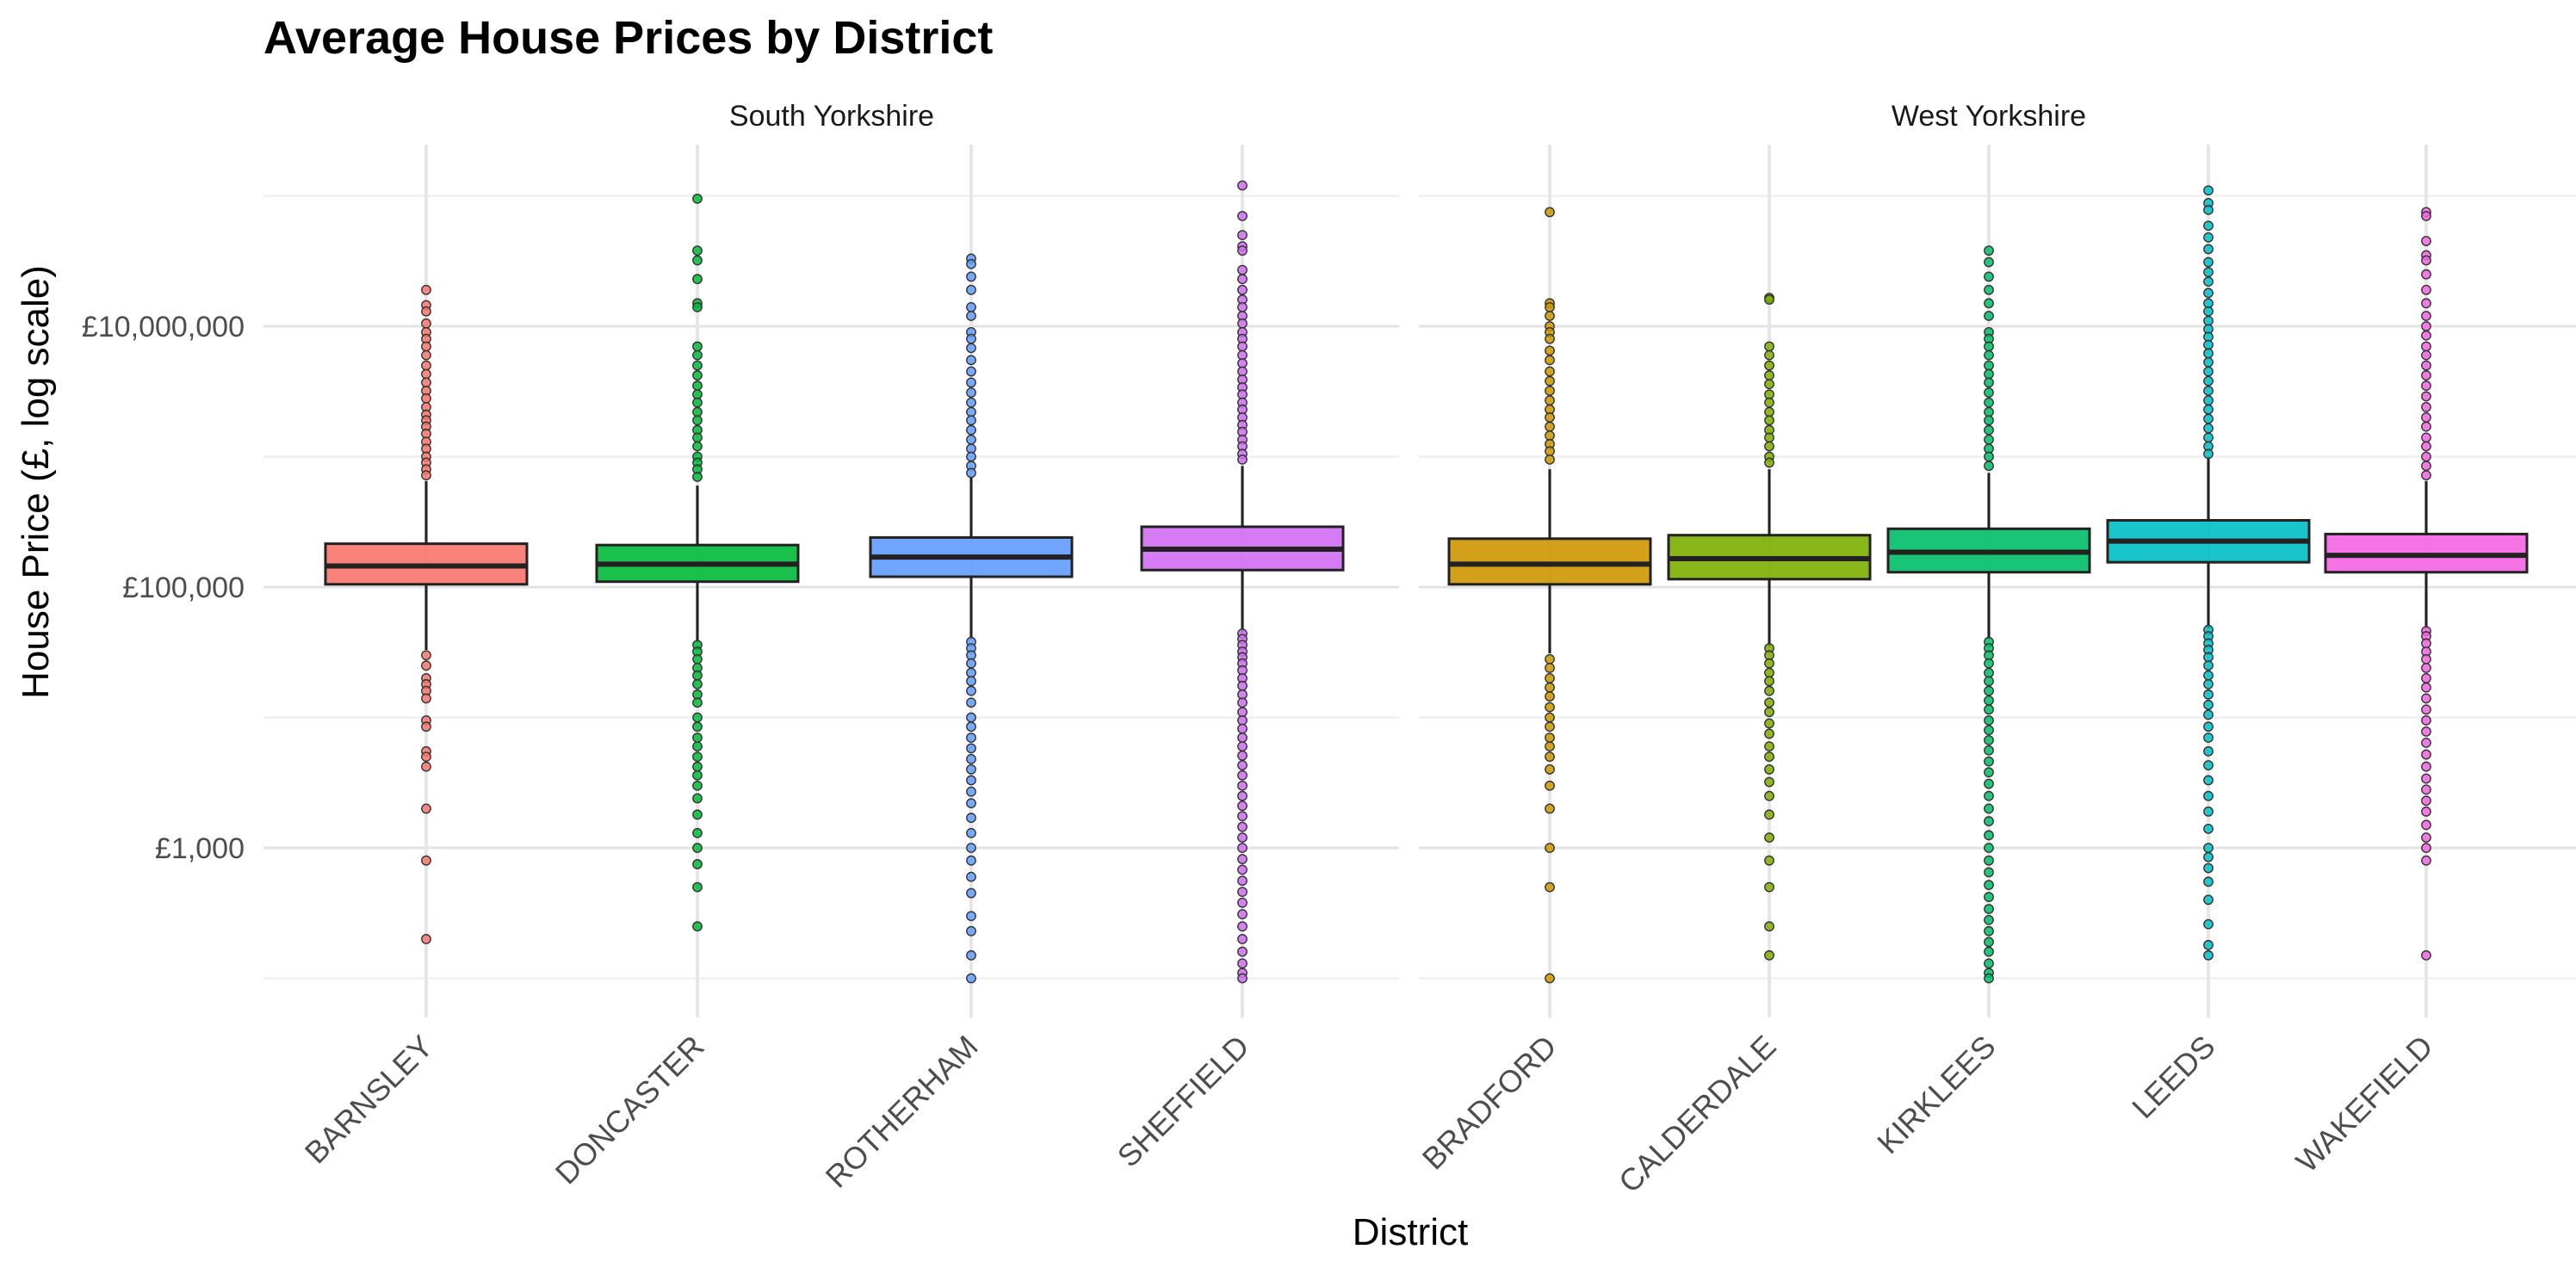 The height and width of the screenshot is (1274, 2576). What do you see at coordinates (628, 38) in the screenshot?
I see `chart-title: Average House Prices by District` at bounding box center [628, 38].